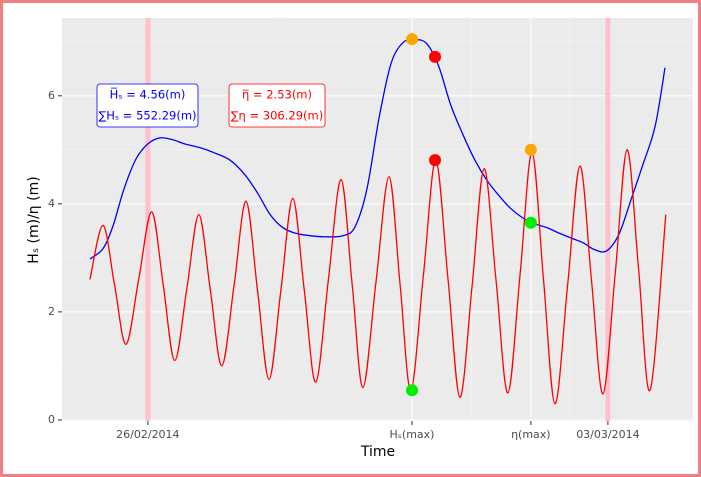 This screenshot has width=701, height=477. I want to click on x-tick-label: η(max), so click(531, 434).